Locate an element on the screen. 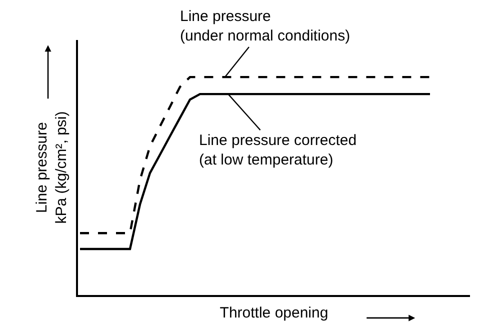 This screenshot has width=480, height=334. annotation: Line pressure corrected (at low temperature) is located at coordinates (278, 150).